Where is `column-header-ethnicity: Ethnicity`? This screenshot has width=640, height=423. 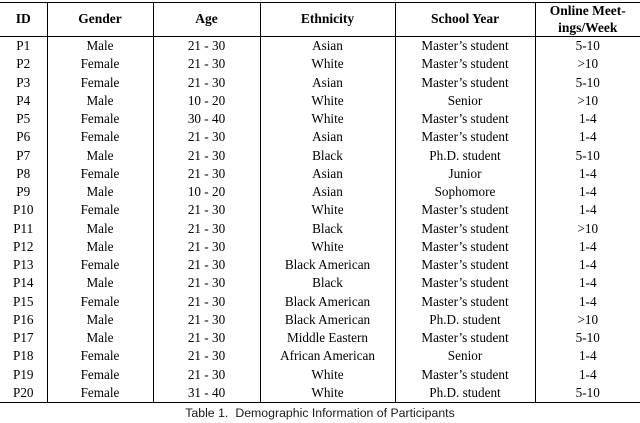 column-header-ethnicity: Ethnicity is located at coordinates (327, 19).